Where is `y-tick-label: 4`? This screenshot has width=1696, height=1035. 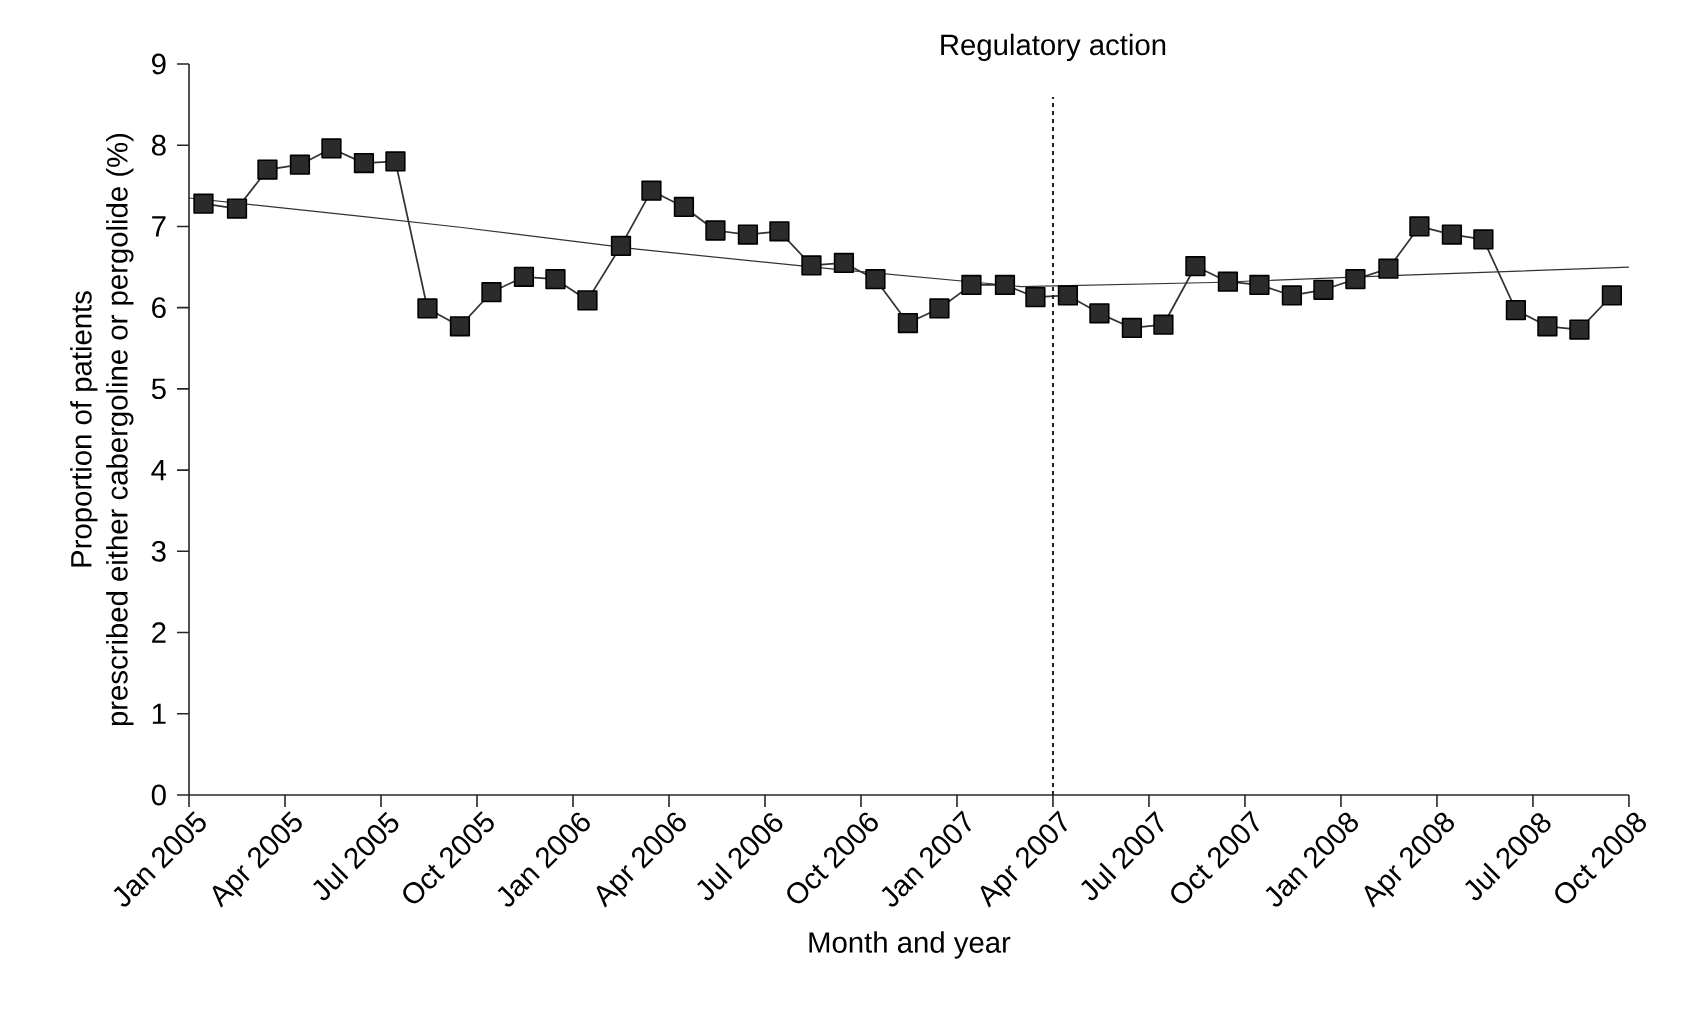
y-tick-label: 4 is located at coordinates (159, 470).